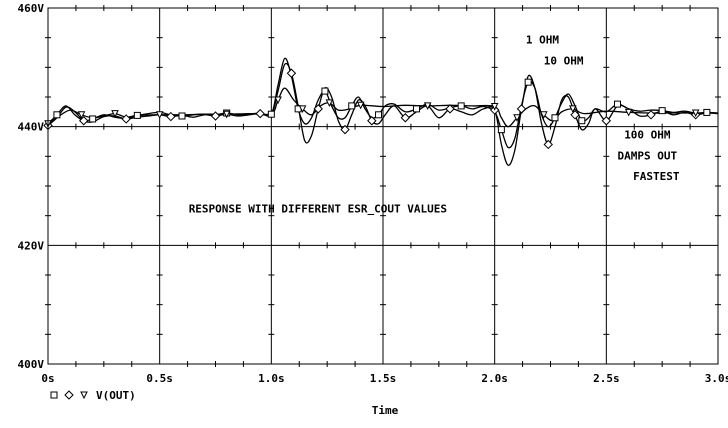 The width and height of the screenshot is (728, 428). What do you see at coordinates (93, 395) in the screenshot?
I see `legend: V(OUT)` at bounding box center [93, 395].